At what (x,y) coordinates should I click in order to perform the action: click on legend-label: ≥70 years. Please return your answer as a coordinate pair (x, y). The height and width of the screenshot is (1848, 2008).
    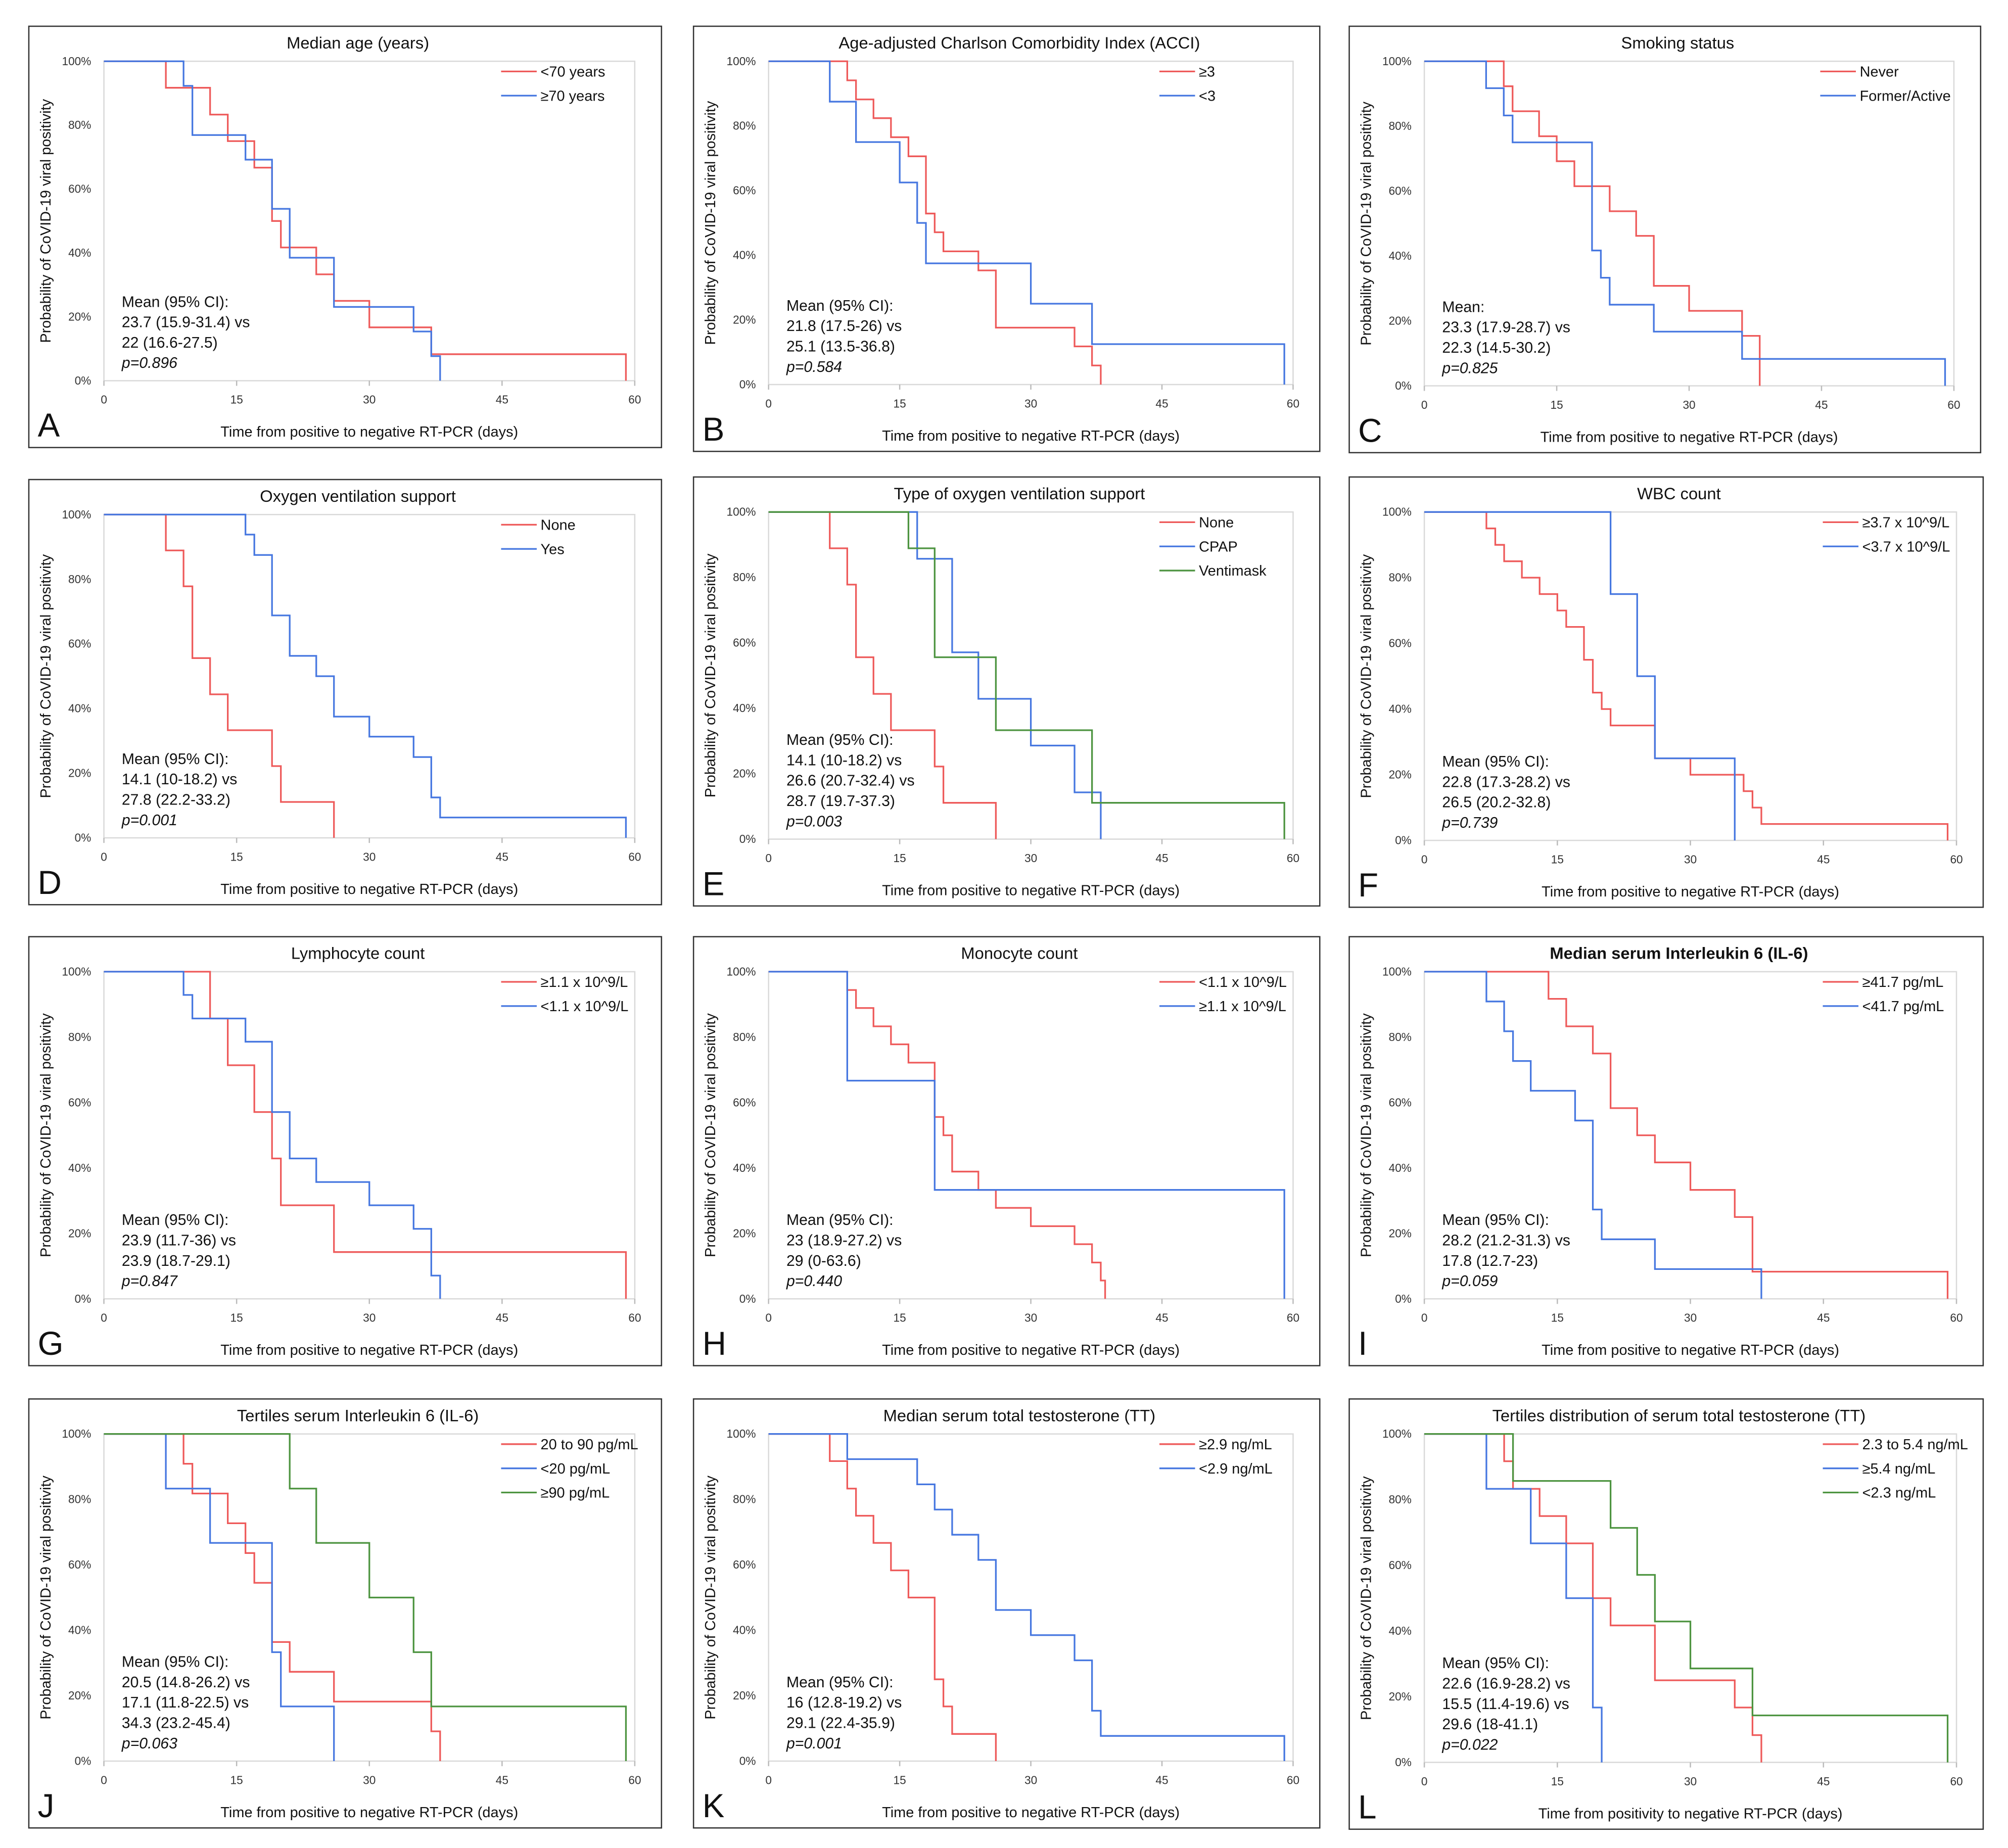
    Looking at the image, I should click on (573, 96).